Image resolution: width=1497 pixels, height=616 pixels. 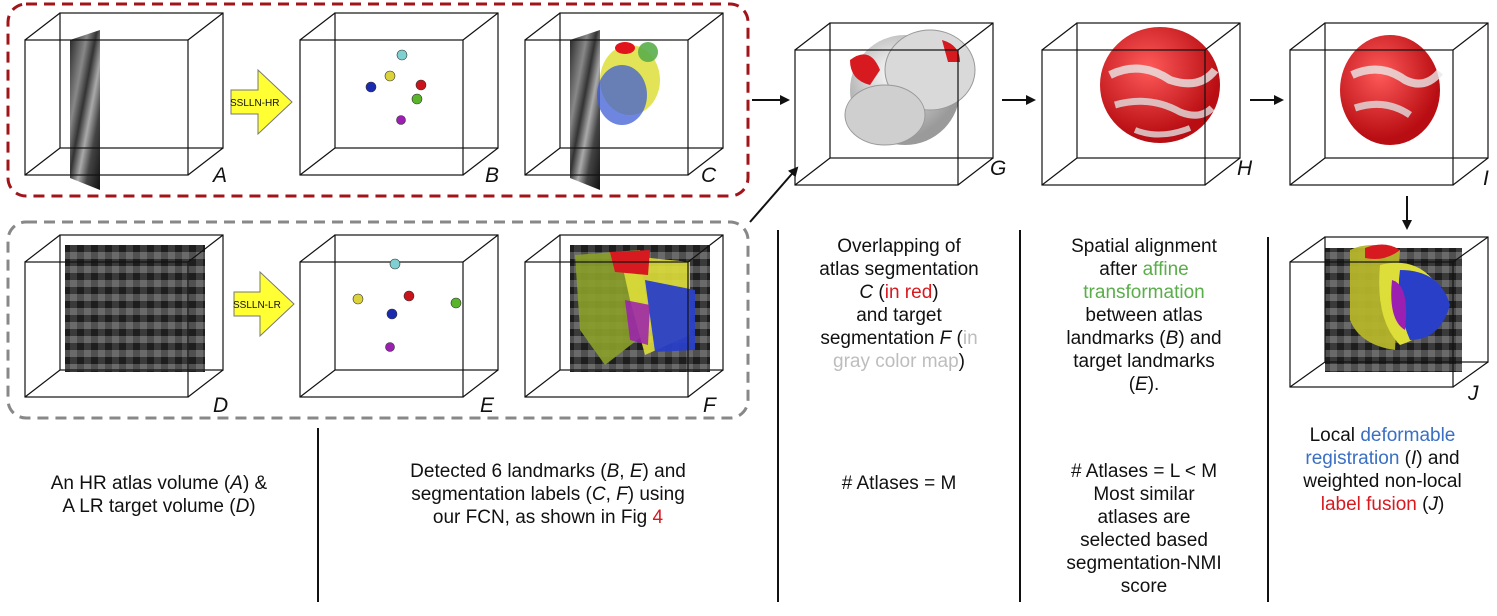 I want to click on panel-d: D, so click(x=126, y=325).